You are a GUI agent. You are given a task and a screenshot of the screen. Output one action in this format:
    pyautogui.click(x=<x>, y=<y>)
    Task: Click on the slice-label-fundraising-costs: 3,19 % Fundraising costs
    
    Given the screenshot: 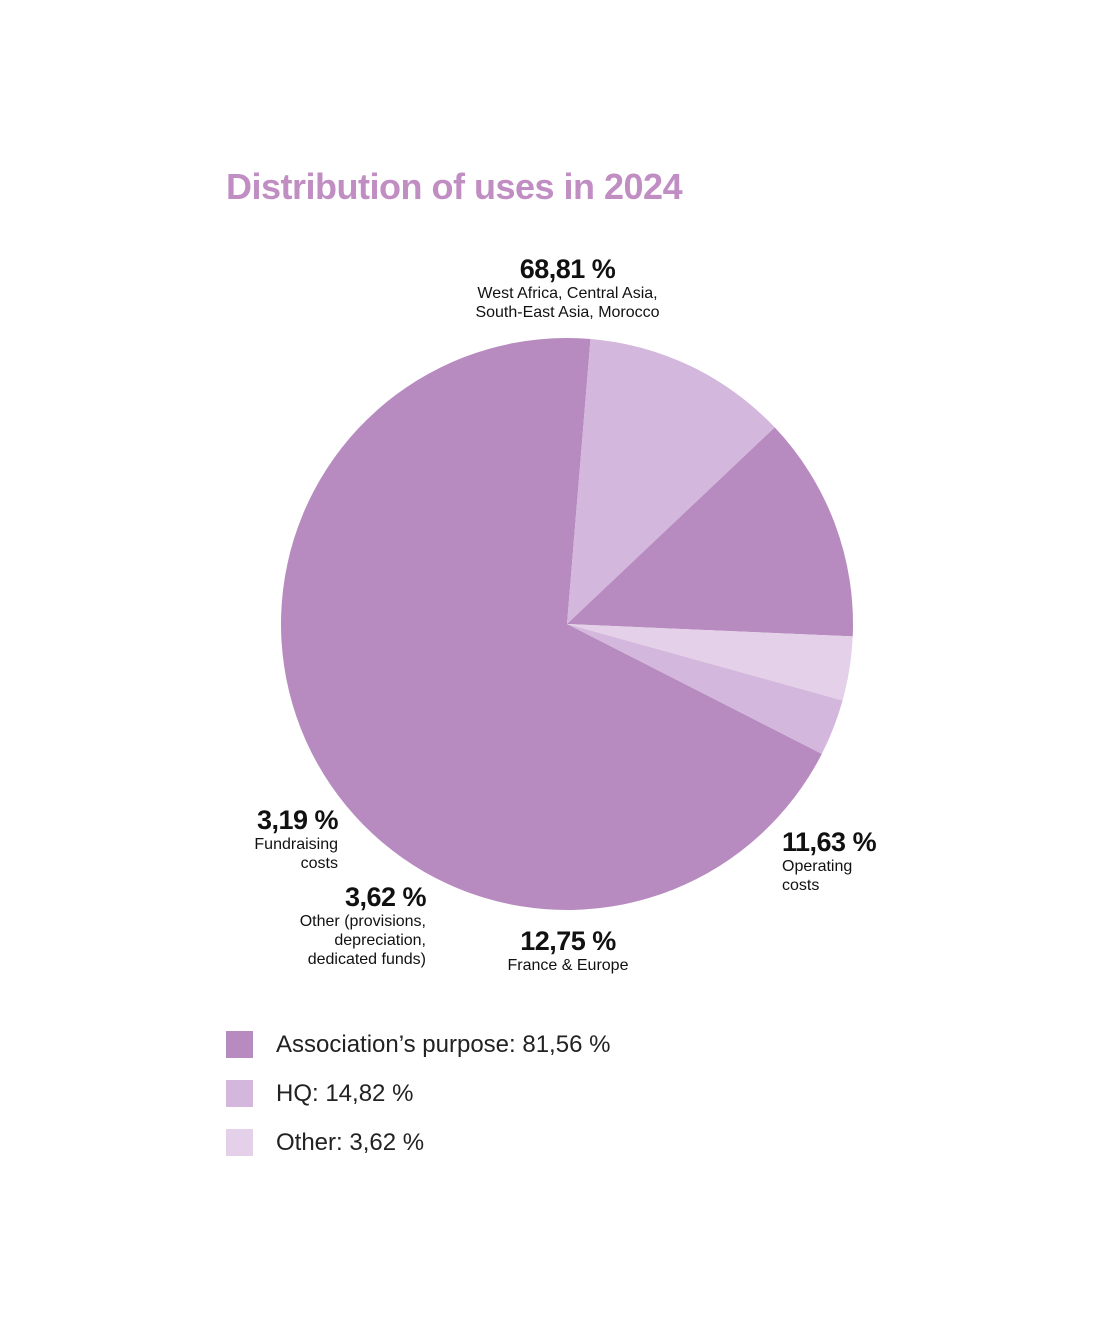 What is the action you would take?
    pyautogui.click(x=262, y=839)
    